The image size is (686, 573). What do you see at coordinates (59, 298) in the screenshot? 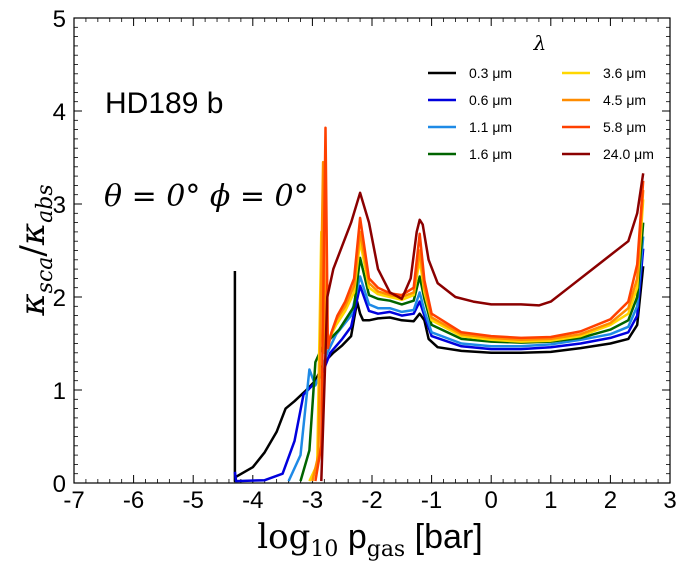
I see `y-tick-label: 2` at bounding box center [59, 298].